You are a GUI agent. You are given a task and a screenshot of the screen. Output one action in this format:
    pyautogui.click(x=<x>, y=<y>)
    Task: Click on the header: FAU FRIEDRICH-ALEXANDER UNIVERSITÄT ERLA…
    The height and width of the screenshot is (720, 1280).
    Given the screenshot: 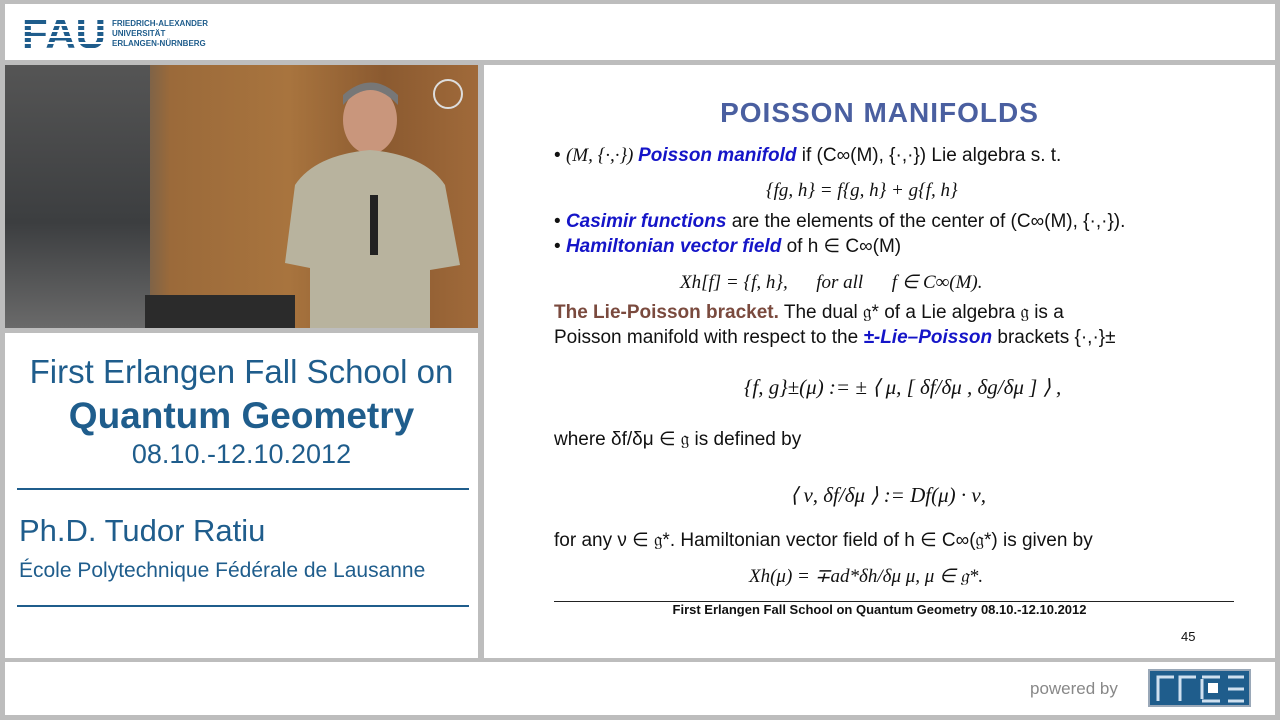 What is the action you would take?
    pyautogui.click(x=640, y=32)
    